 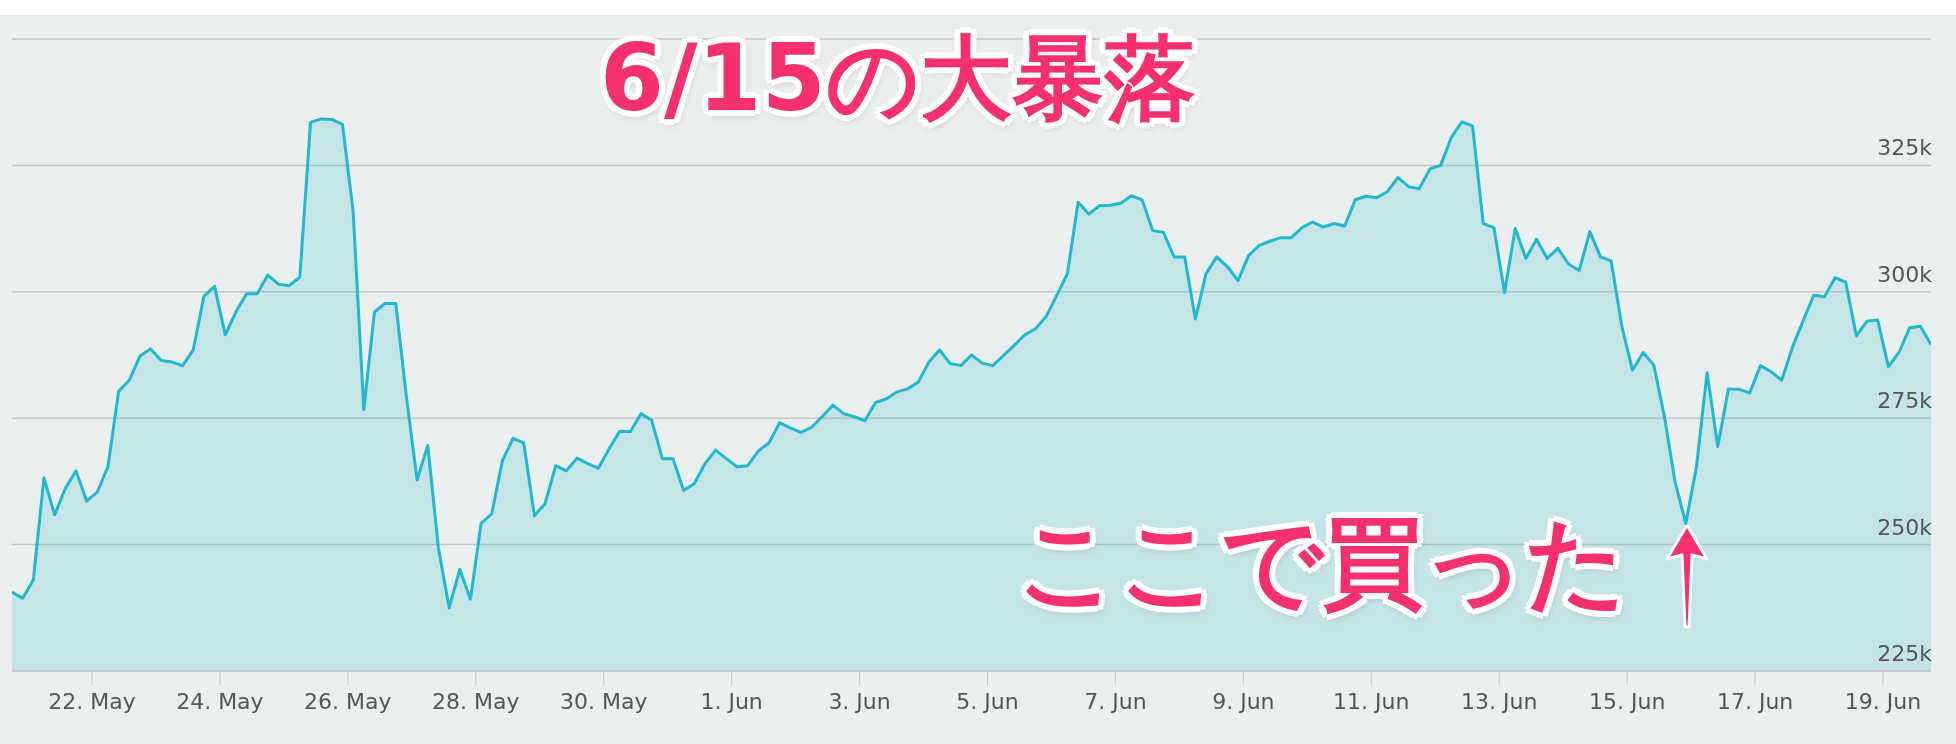 I want to click on y-tick-label: 325k, so click(x=1905, y=148).